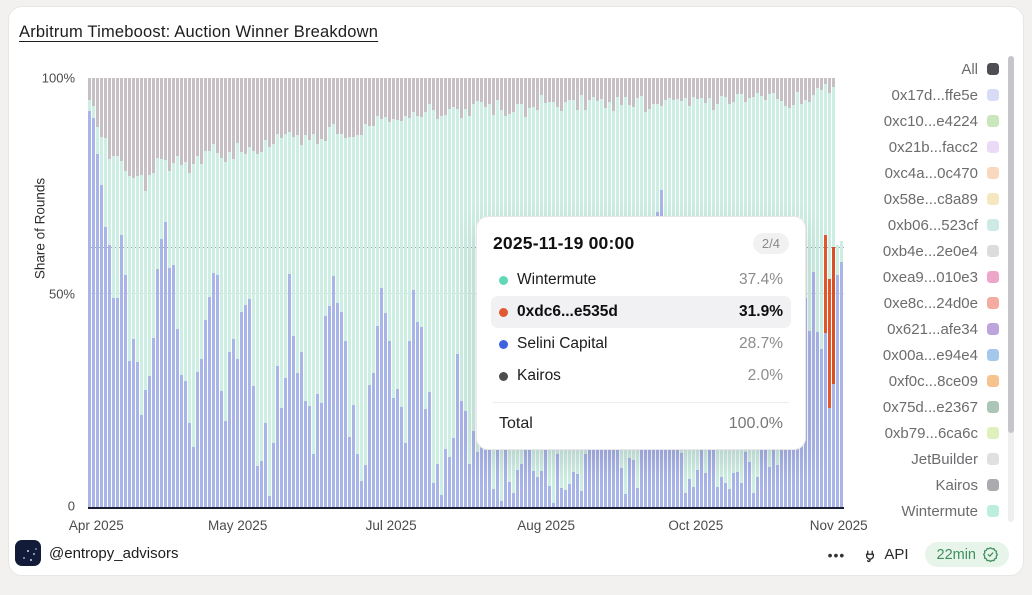  I want to click on refresh-status-pill: 22min, so click(966, 554).